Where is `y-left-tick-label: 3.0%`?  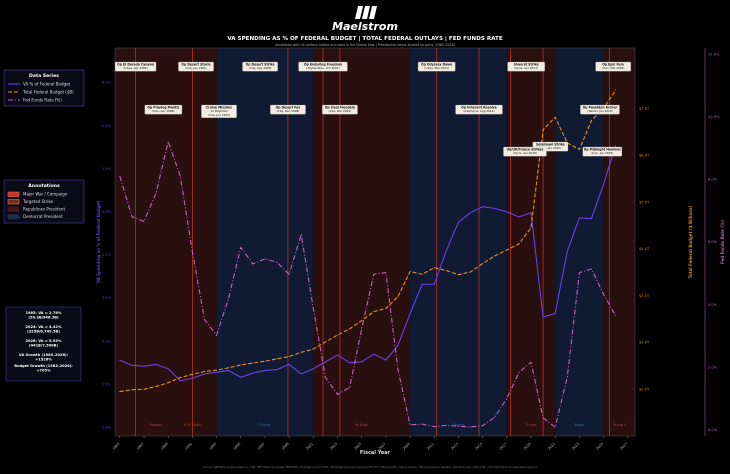
y-left-tick-label: 3.0% is located at coordinates (107, 341).